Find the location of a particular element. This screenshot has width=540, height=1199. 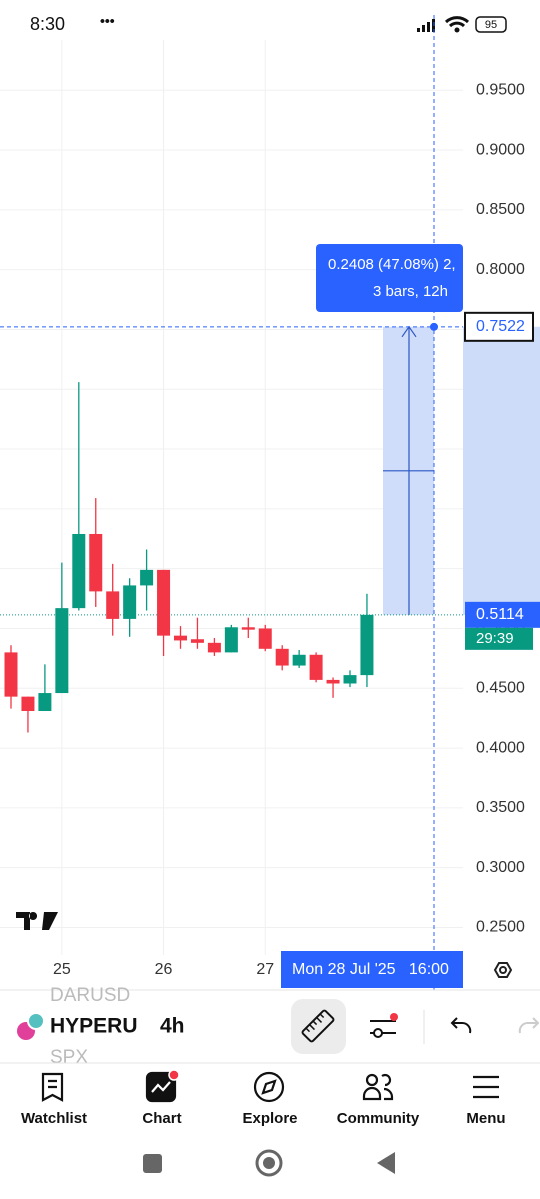

home-button is located at coordinates (269, 1163).